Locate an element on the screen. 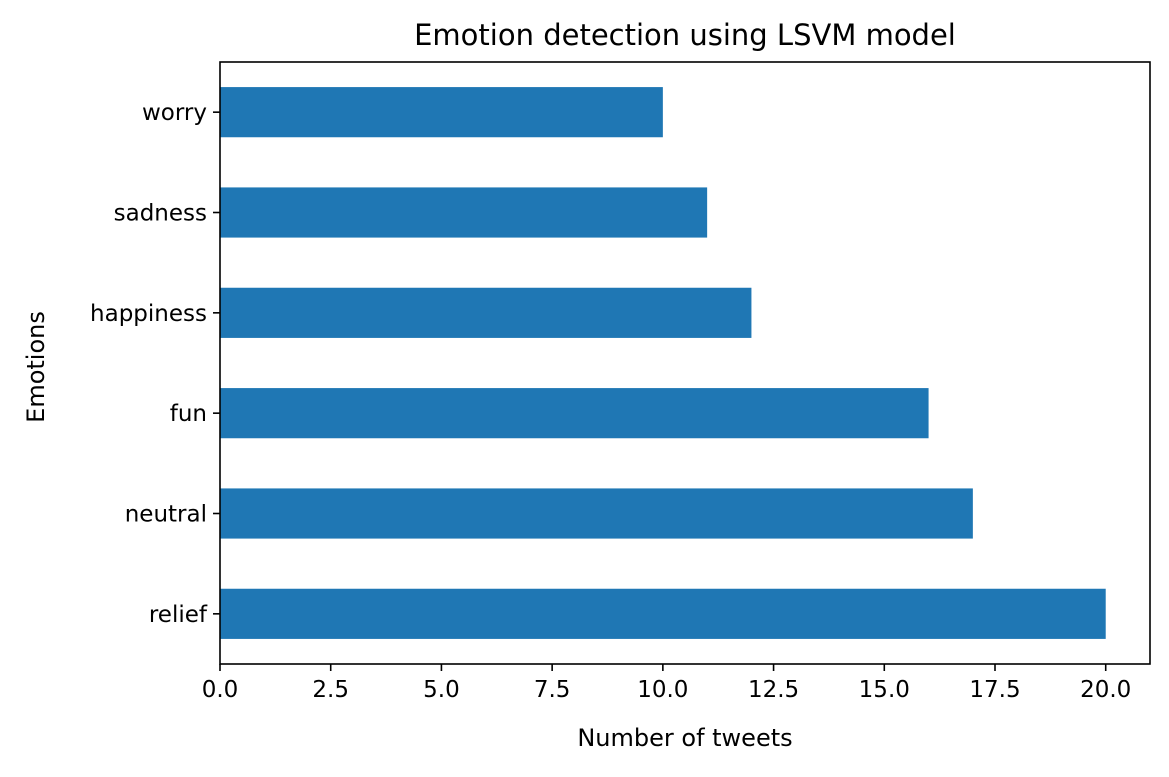 The image size is (1169, 777). bar-sadness is located at coordinates (464, 212).